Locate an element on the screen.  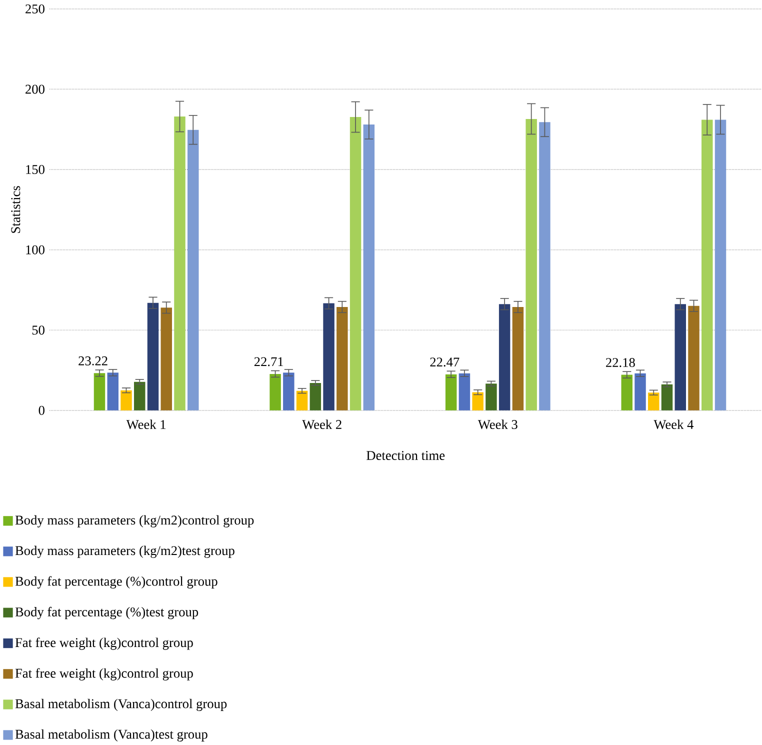
x-tick-label: Week 2 is located at coordinates (322, 425).